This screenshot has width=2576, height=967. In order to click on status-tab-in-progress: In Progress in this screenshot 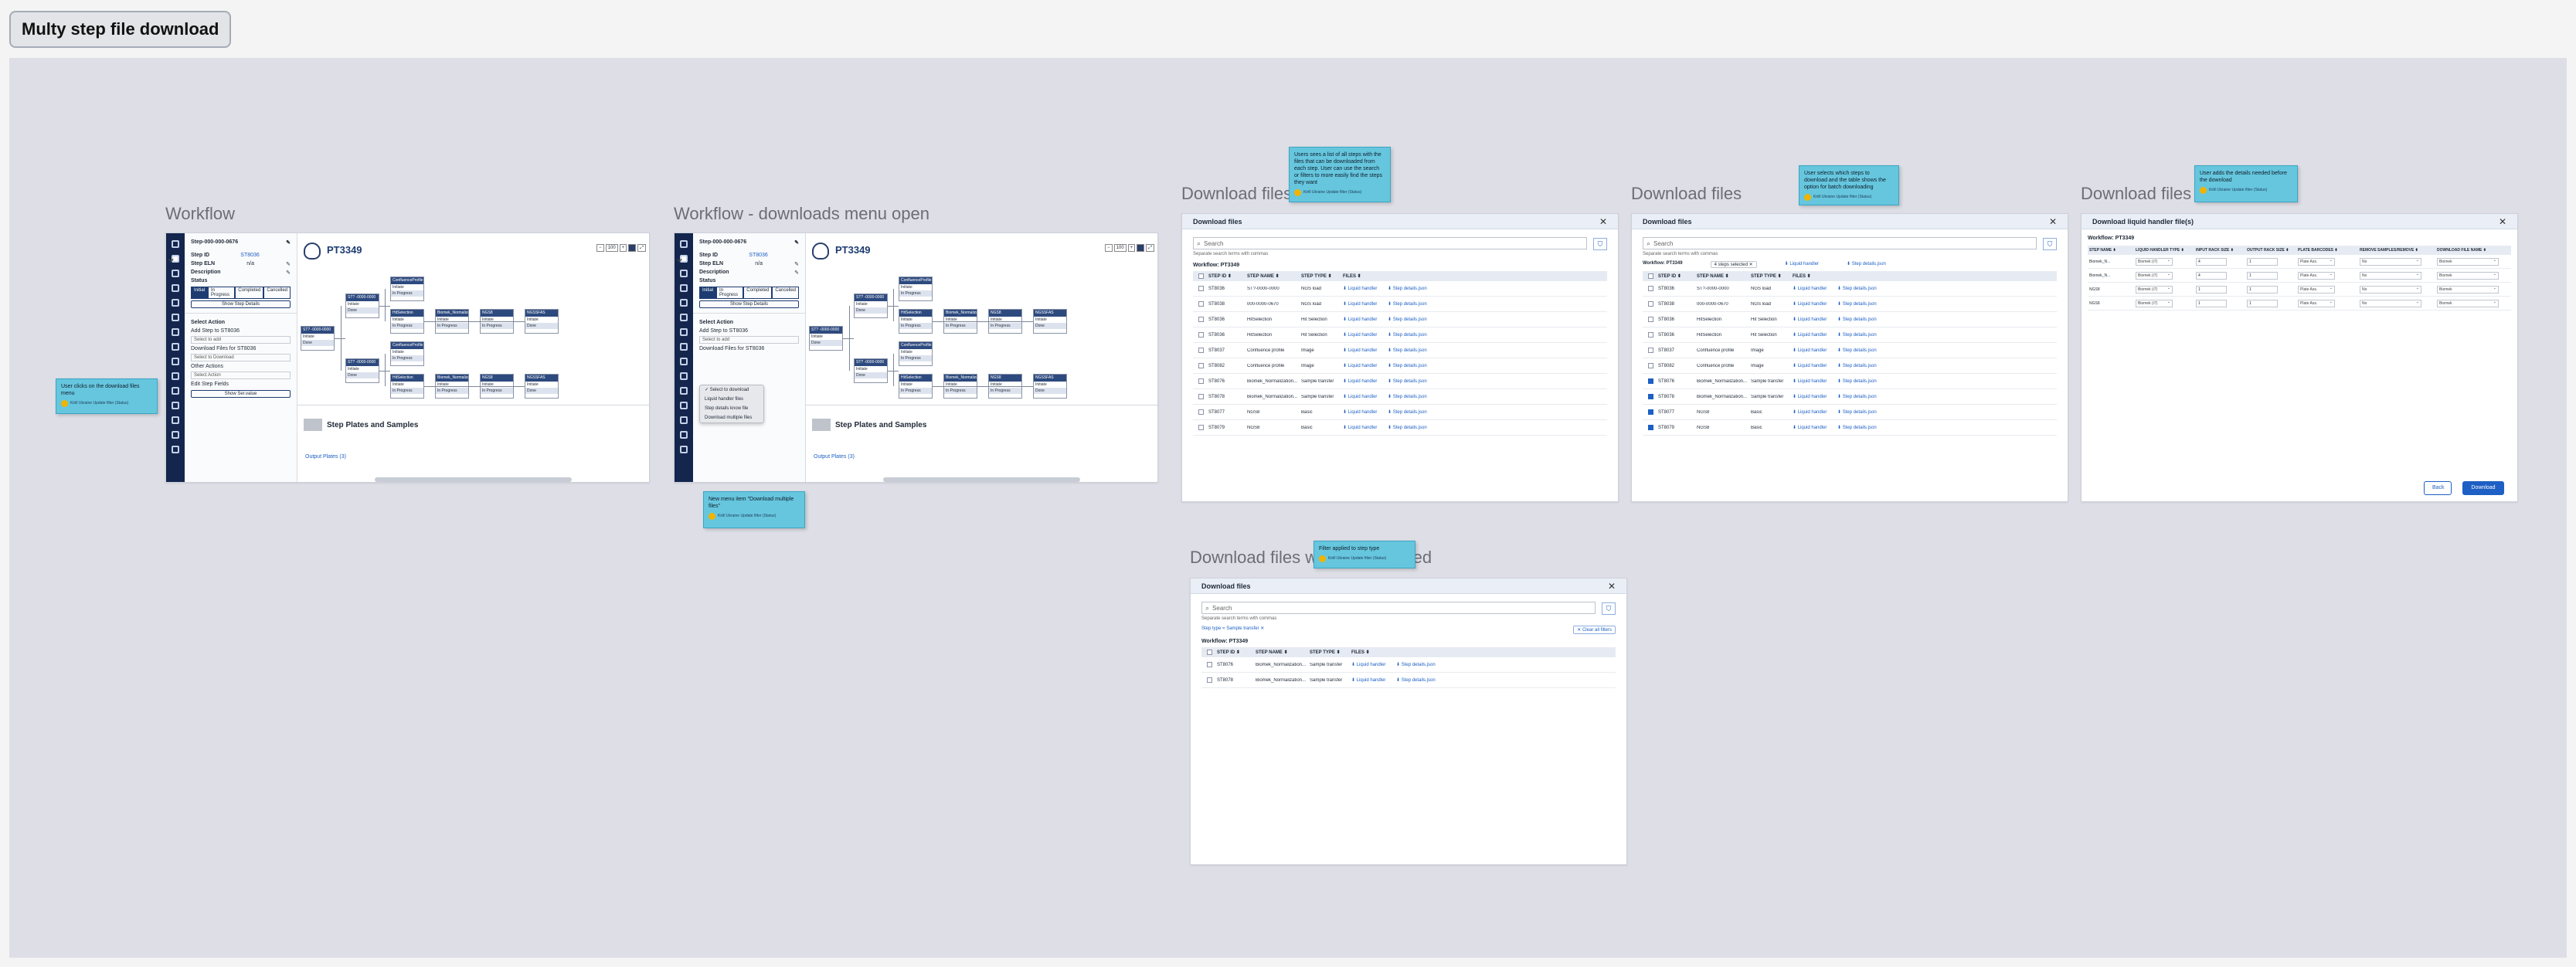, I will do `click(730, 293)`.